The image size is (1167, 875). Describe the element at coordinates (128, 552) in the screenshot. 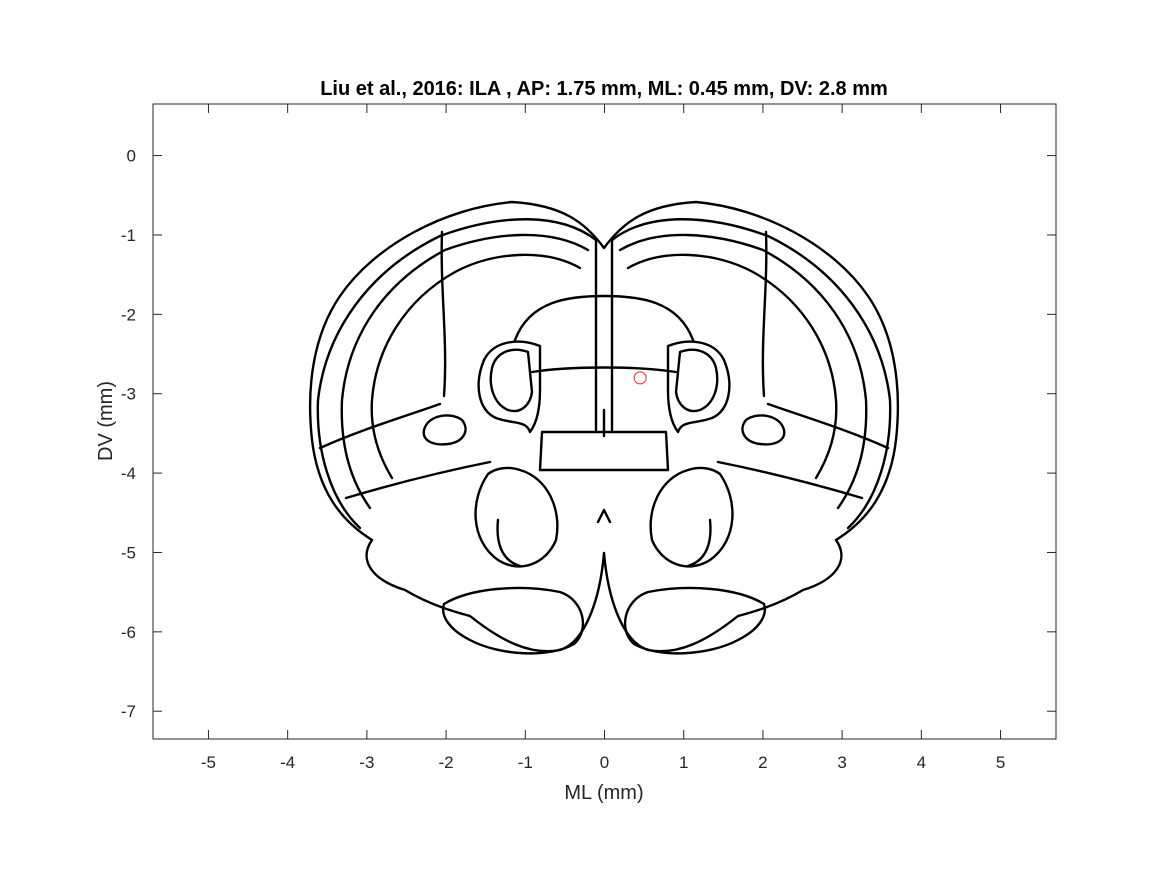

I see `y-tick-label: -5` at that location.